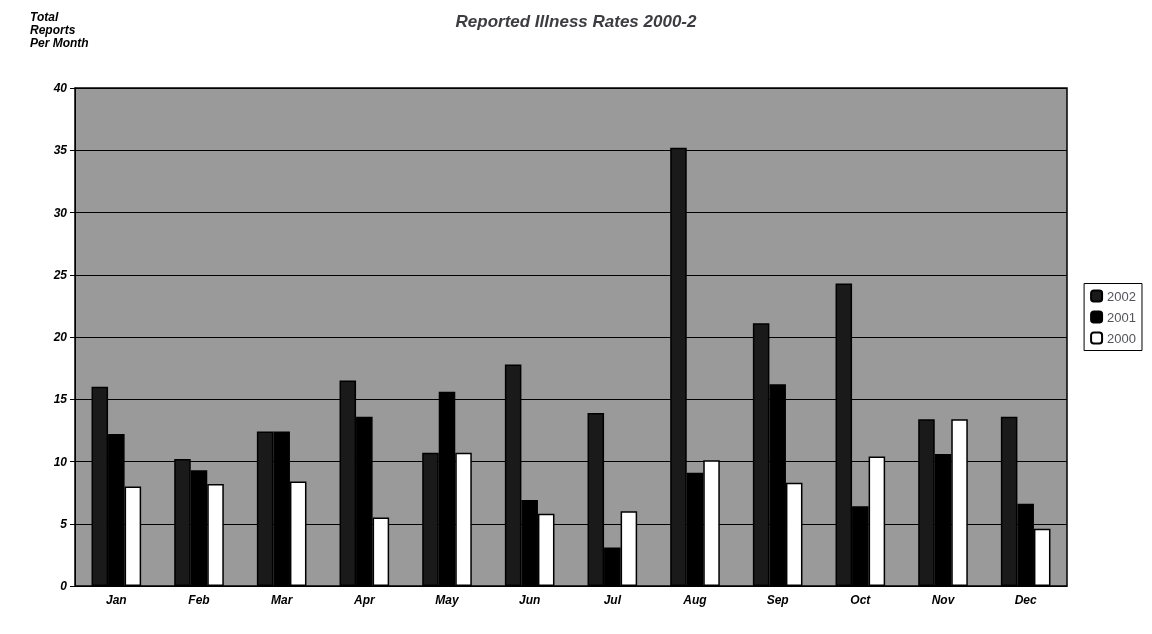 This screenshot has height=634, width=1152. I want to click on x-tick-label: Feb, so click(199, 600).